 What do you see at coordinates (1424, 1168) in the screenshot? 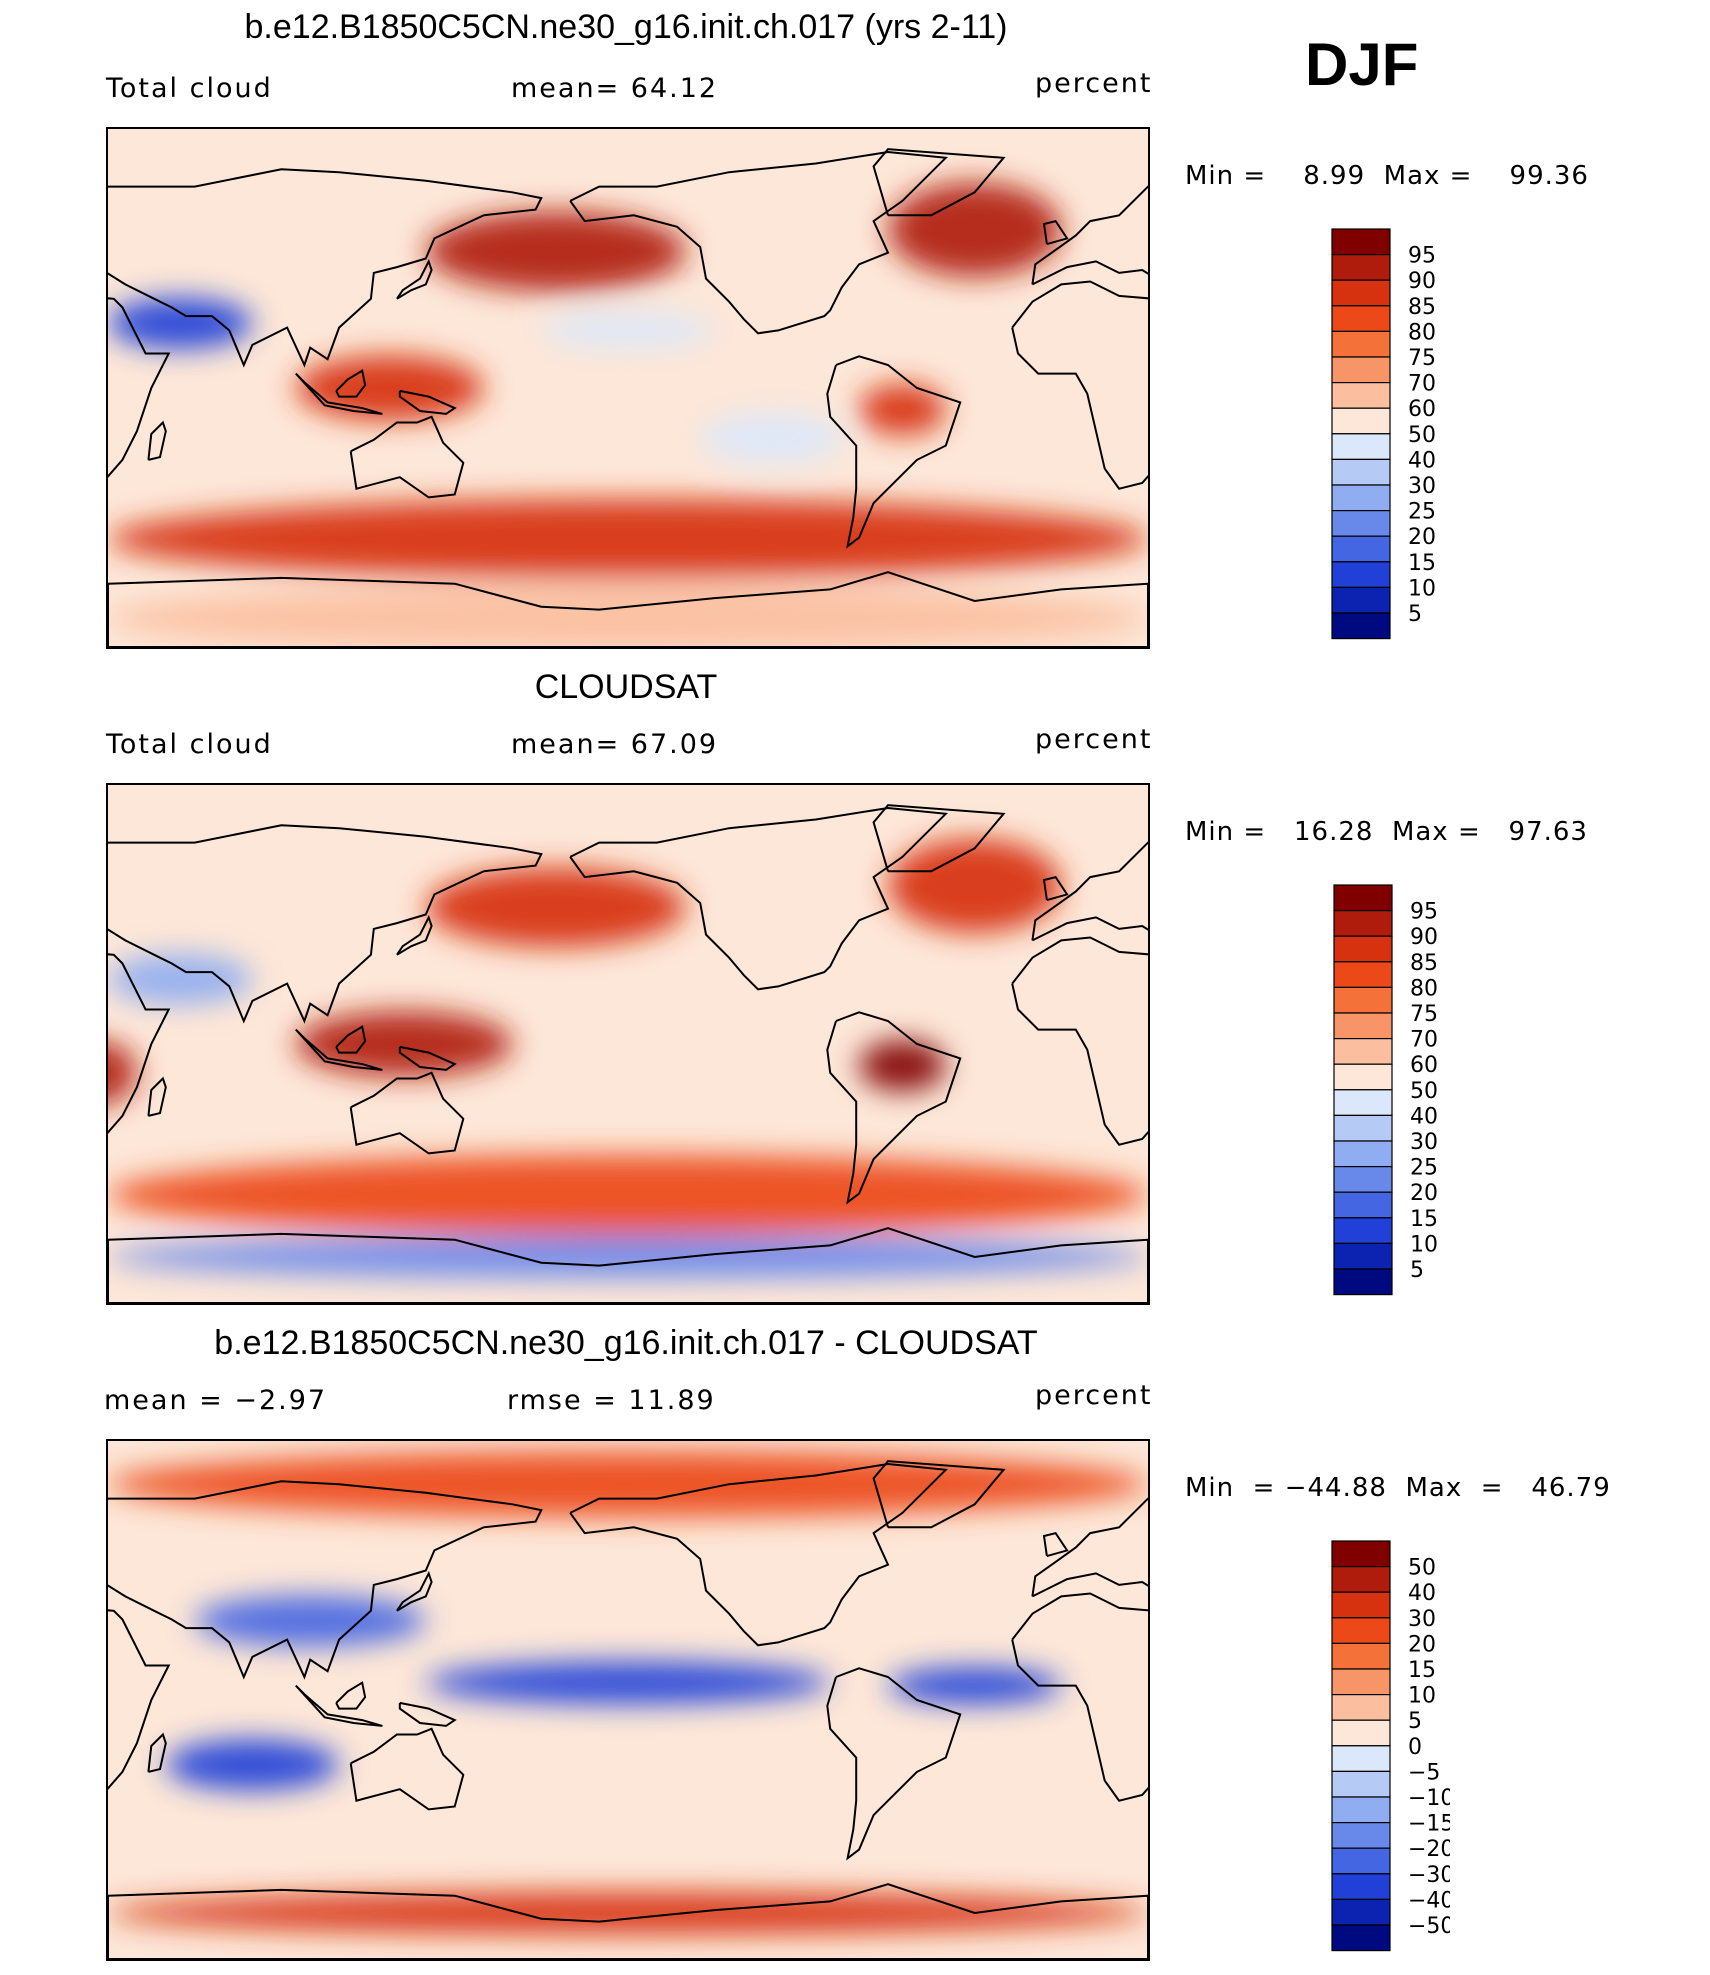
I see `colorbar-tick-label: 25` at bounding box center [1424, 1168].